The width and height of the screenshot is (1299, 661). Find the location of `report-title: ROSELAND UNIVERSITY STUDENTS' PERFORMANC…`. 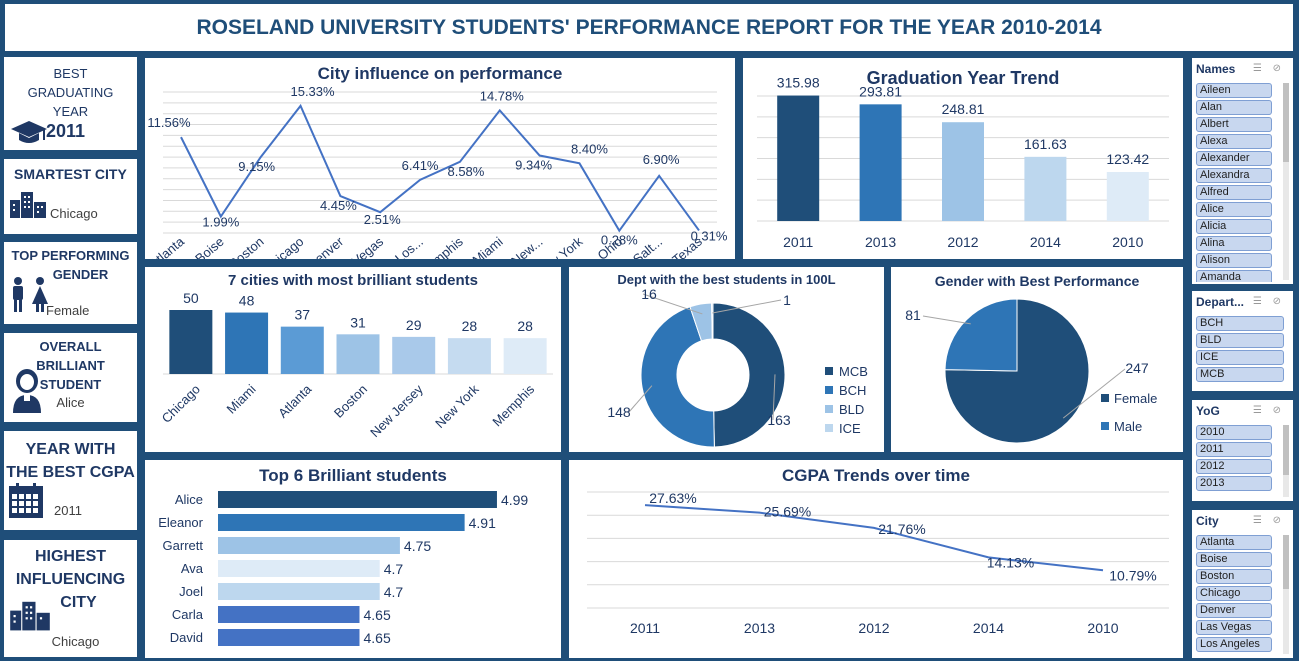

report-title: ROSELAND UNIVERSITY STUDENTS' PERFORMANC… is located at coordinates (649, 27).